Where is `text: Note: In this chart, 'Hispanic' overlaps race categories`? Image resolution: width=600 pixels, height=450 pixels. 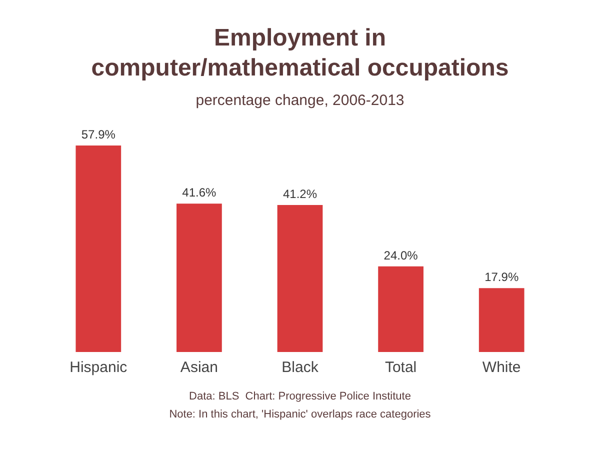 text: Note: In this chart, 'Hispanic' overlaps race categories is located at coordinates (300, 414).